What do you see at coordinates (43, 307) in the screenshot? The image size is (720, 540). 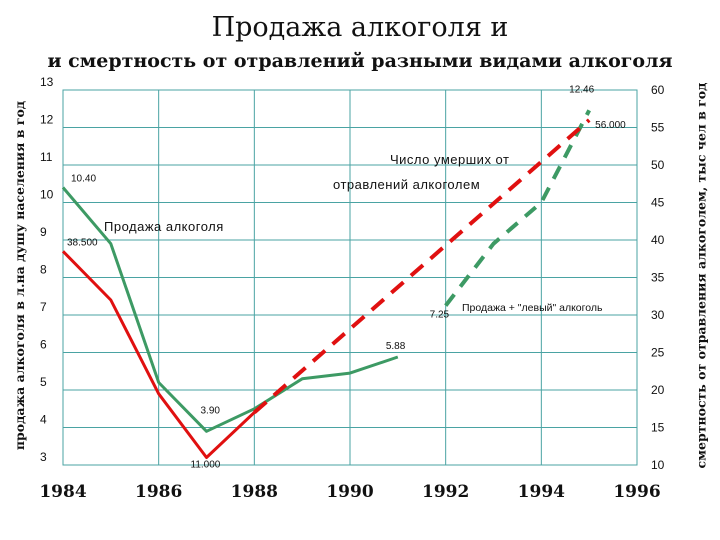 I see `y-left-tick-label: 7` at bounding box center [43, 307].